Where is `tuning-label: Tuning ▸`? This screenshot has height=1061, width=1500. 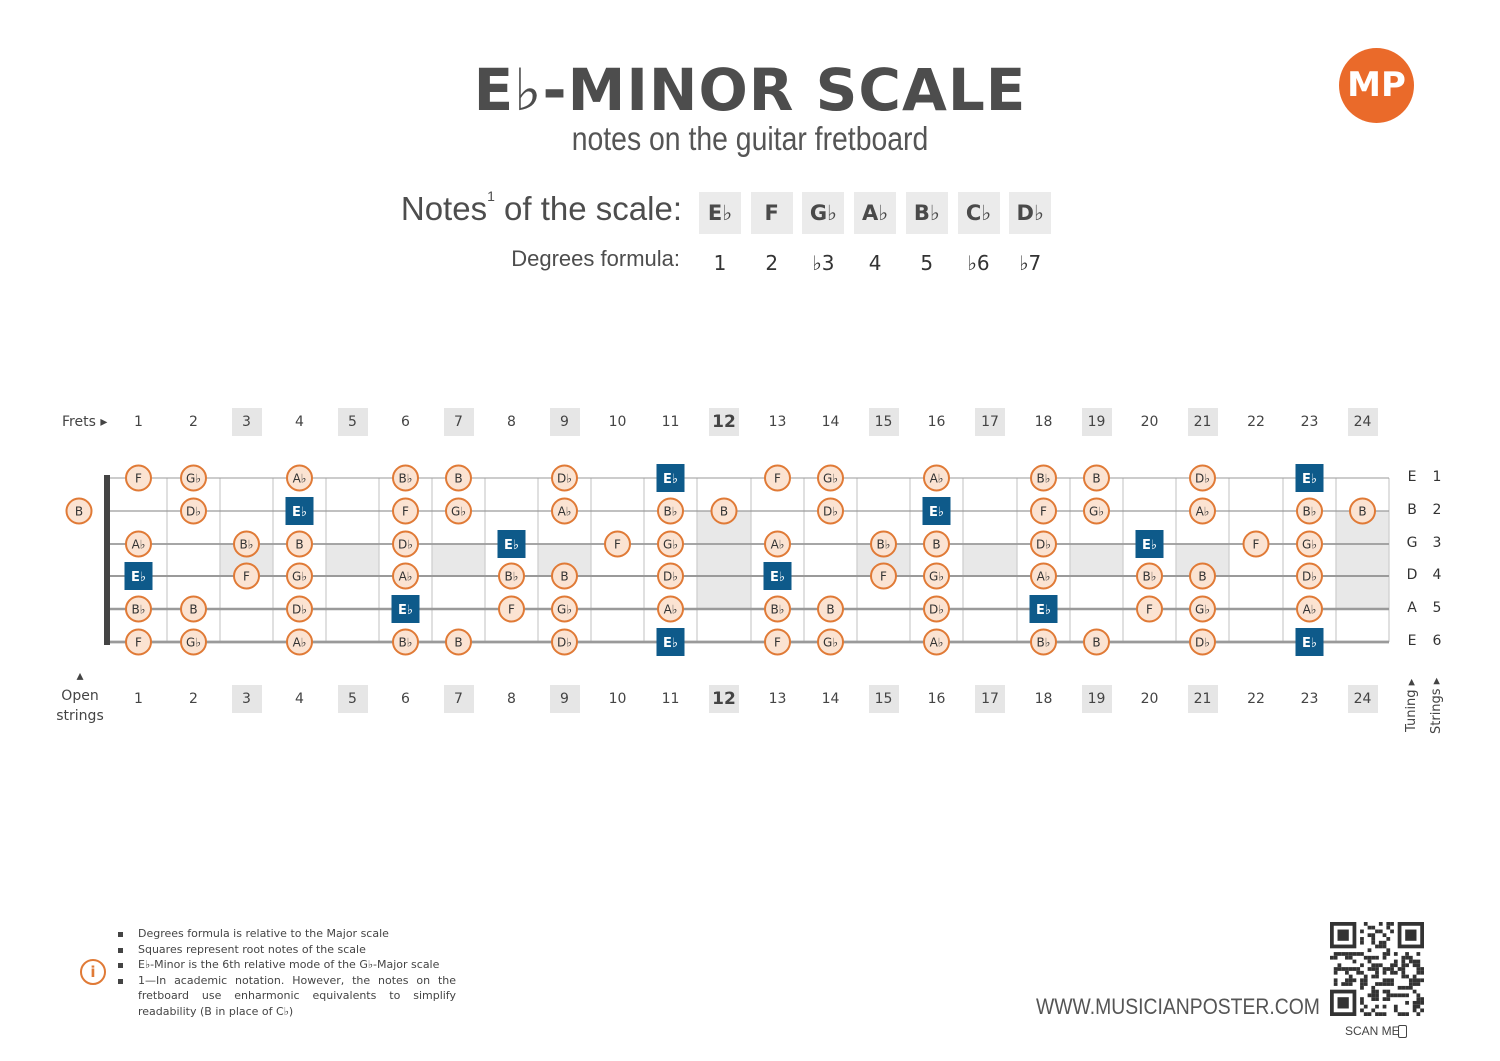 tuning-label: Tuning ▸ is located at coordinates (1411, 705).